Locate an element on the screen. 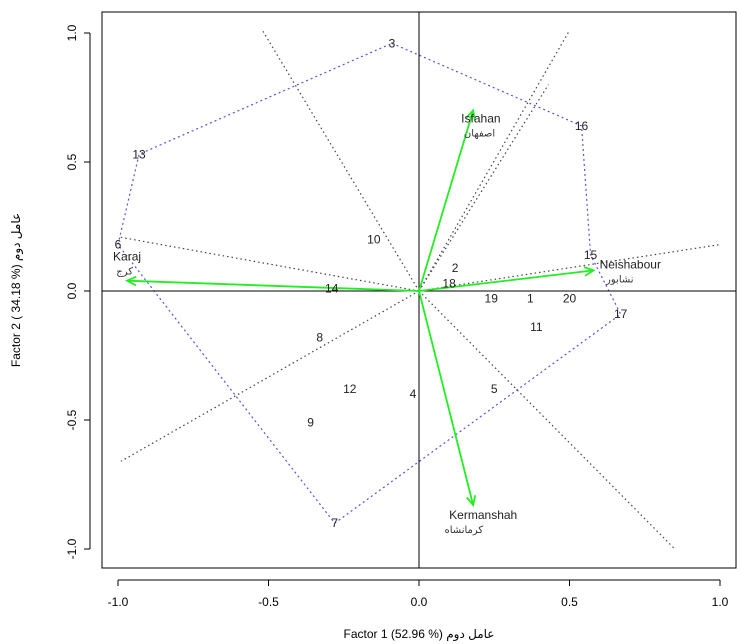 This screenshot has width=741, height=644. x-tick-label: 0.5 is located at coordinates (569, 602).